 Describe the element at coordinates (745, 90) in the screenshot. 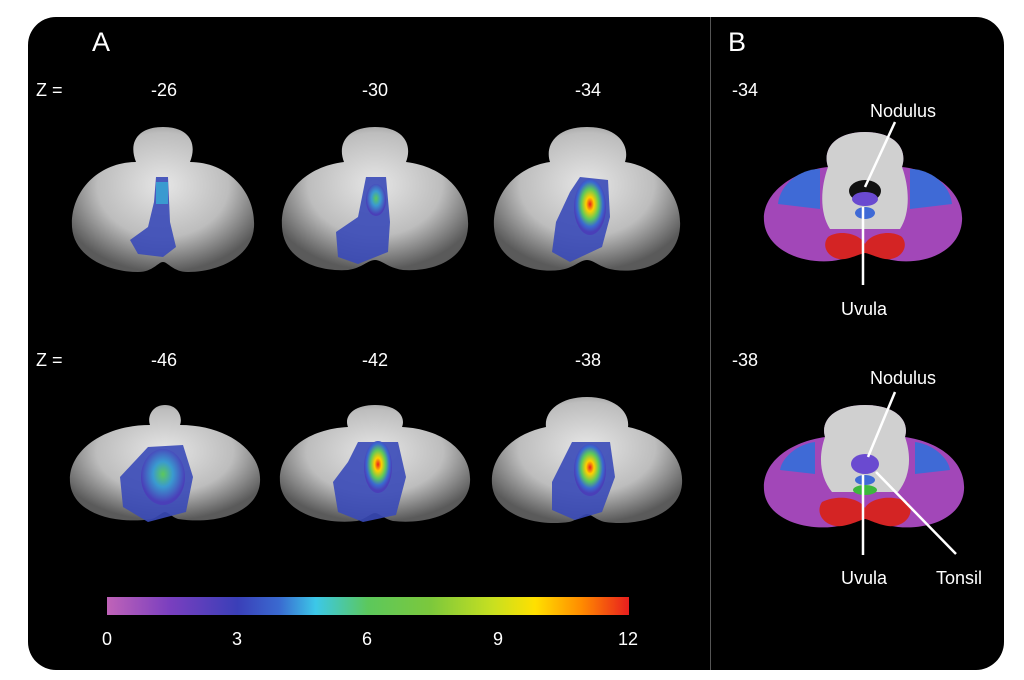

I see `slice-label-b-top: -34` at that location.